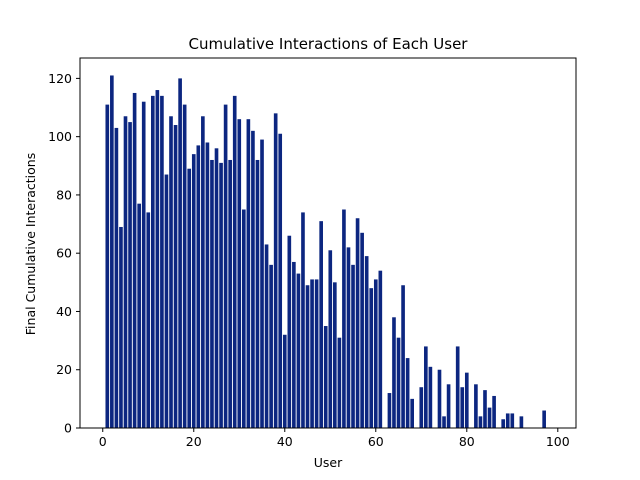  I want to click on x-tick-label-40: 40, so click(285, 441).